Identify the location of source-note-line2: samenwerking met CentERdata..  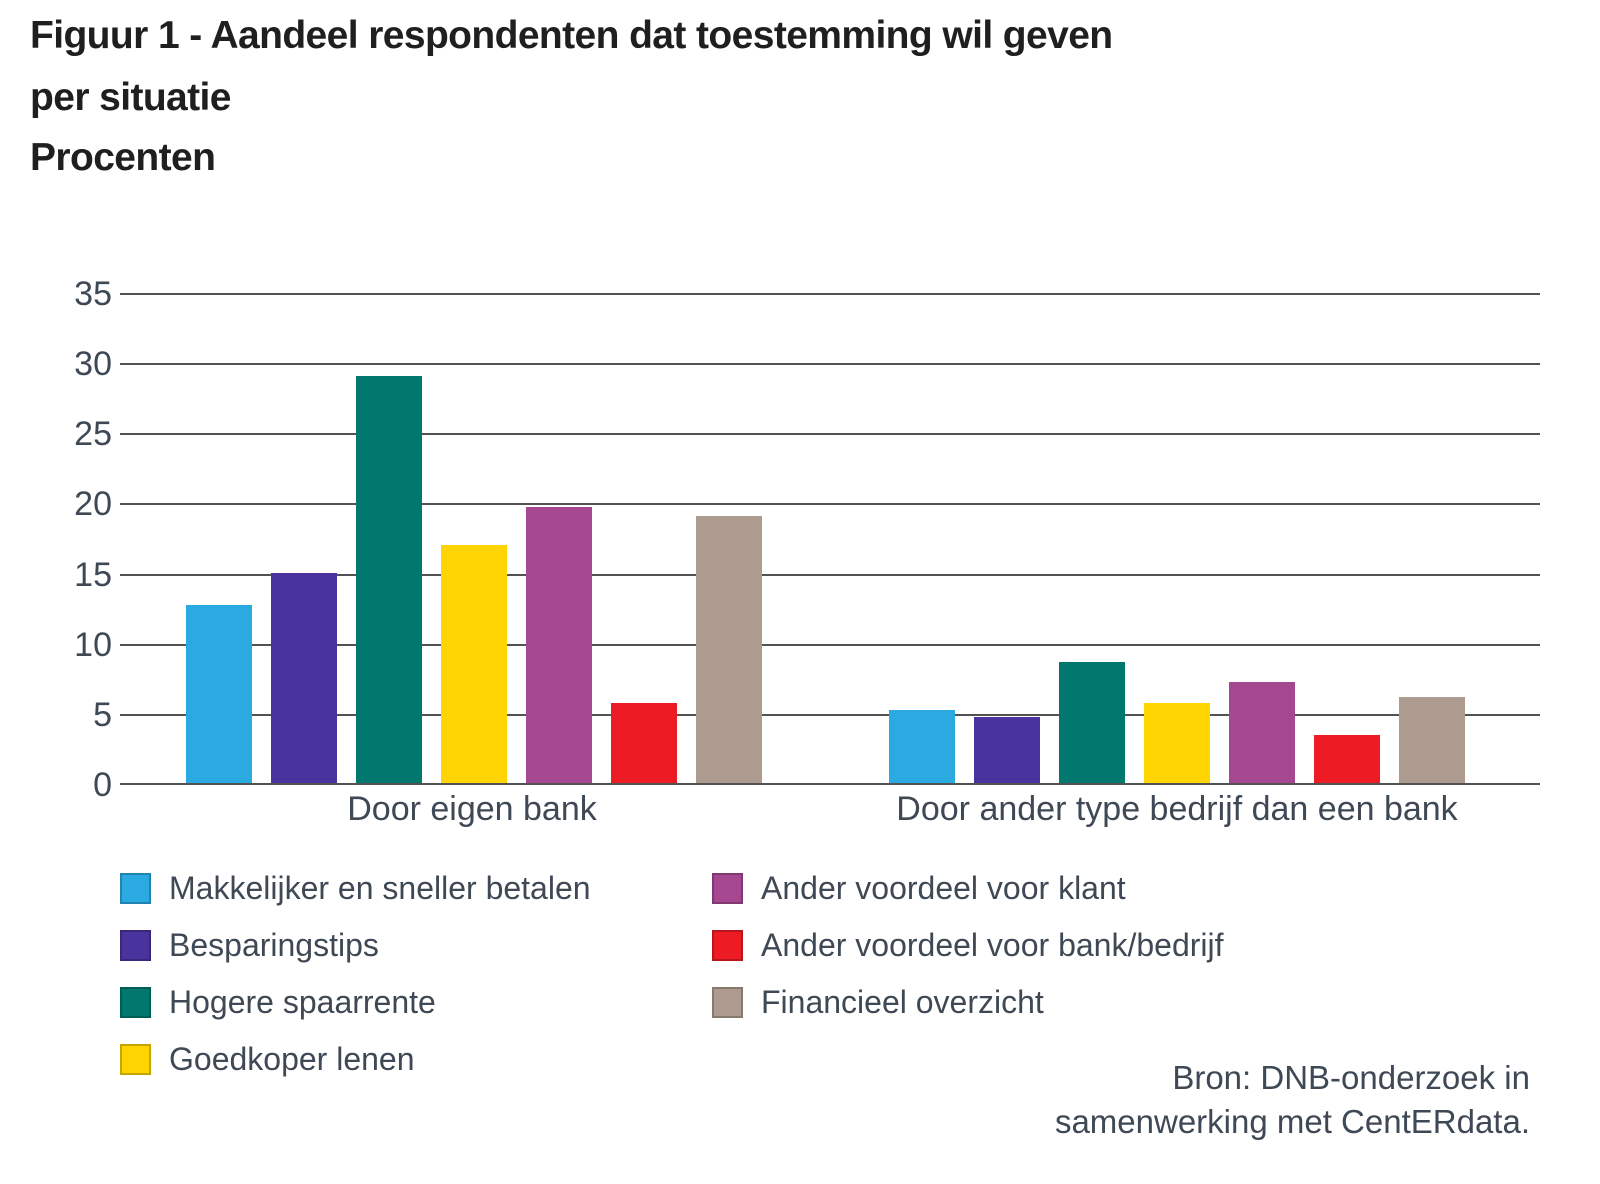
(1292, 1121).